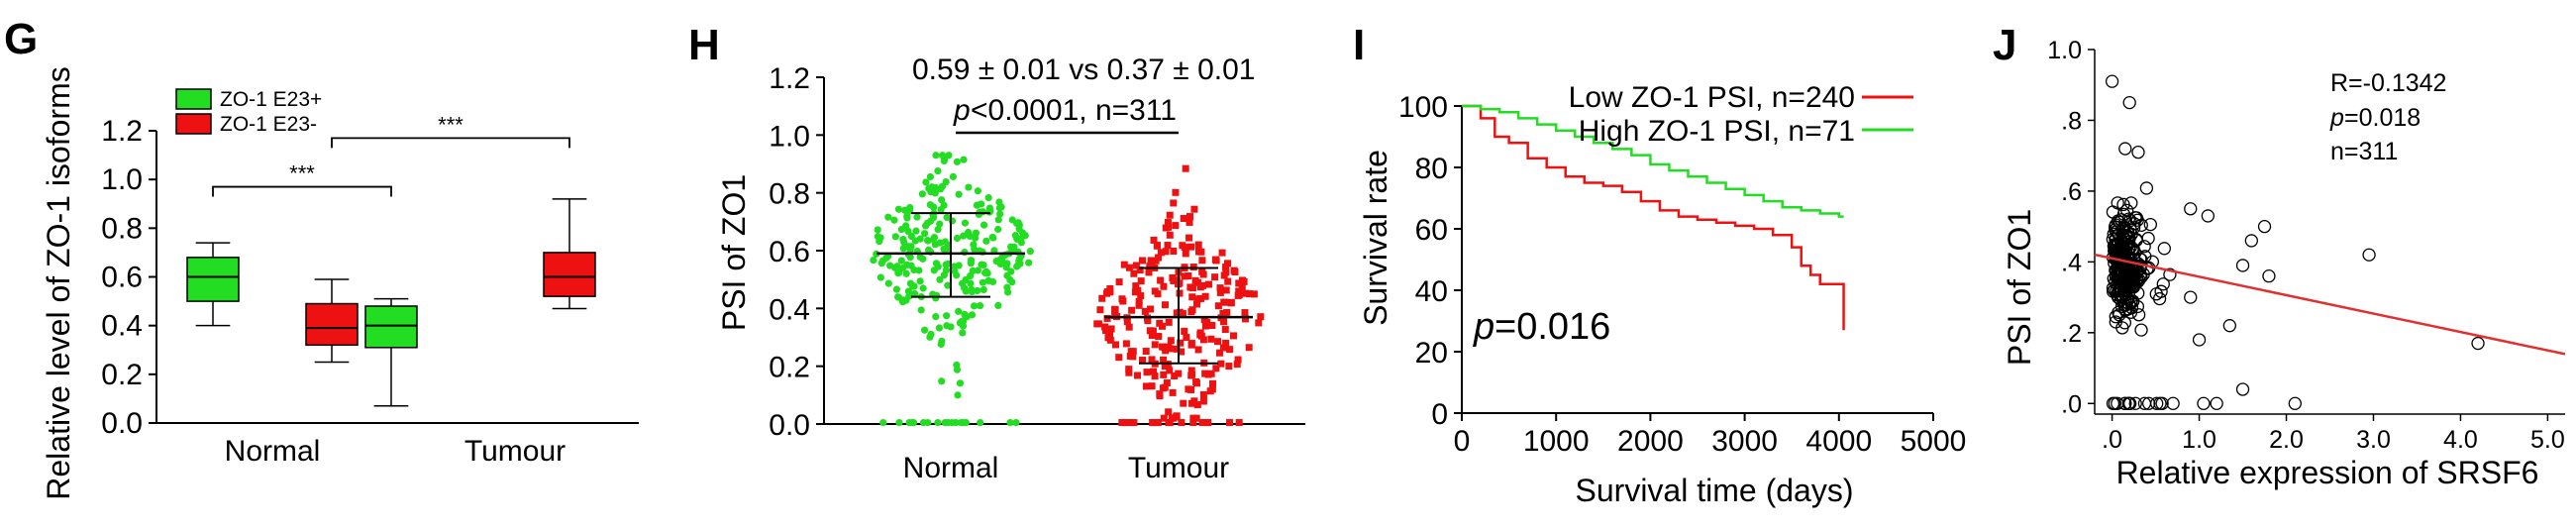 The height and width of the screenshot is (531, 2576). What do you see at coordinates (2071, 404) in the screenshot?
I see `panel-j-ytick-label: .0` at bounding box center [2071, 404].